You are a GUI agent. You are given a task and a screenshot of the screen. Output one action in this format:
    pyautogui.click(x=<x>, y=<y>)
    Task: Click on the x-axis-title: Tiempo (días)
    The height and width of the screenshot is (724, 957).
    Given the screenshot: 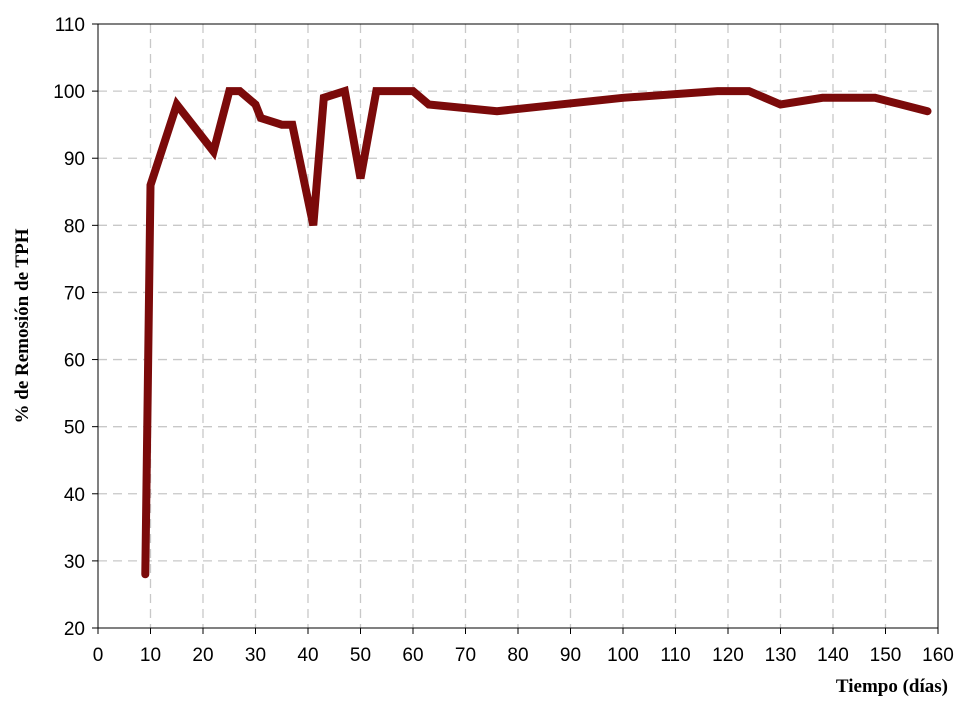 What is the action you would take?
    pyautogui.click(x=892, y=686)
    